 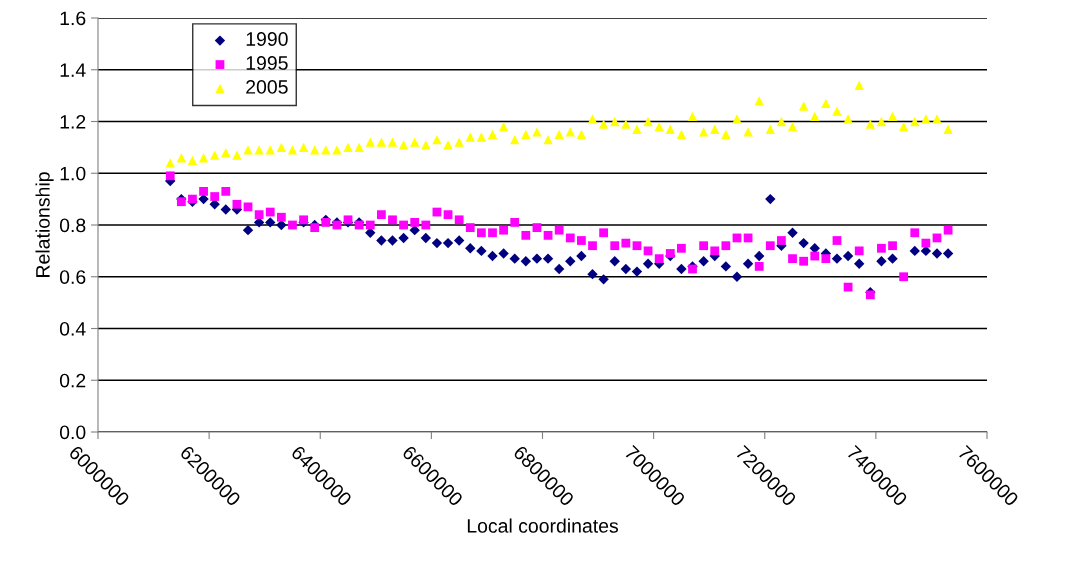 What do you see at coordinates (267, 39) in the screenshot?
I see `legend-label: 1990` at bounding box center [267, 39].